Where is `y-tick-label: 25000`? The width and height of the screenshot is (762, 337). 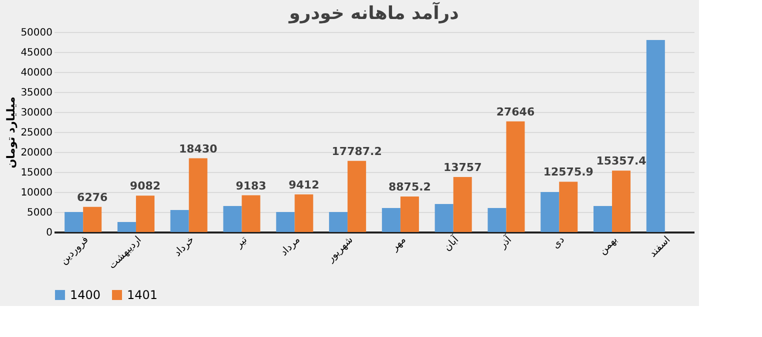
y-tick-label: 25000 is located at coordinates (36, 133).